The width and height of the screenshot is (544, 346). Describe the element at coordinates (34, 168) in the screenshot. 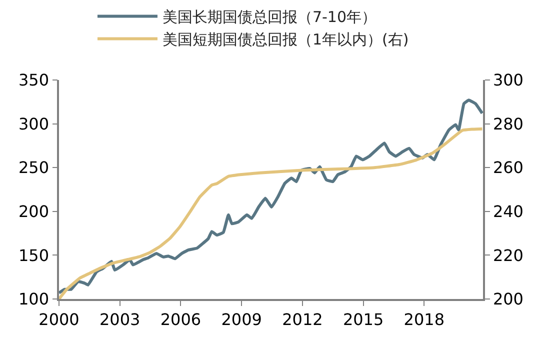

I see `y-tick-label: 250` at that location.